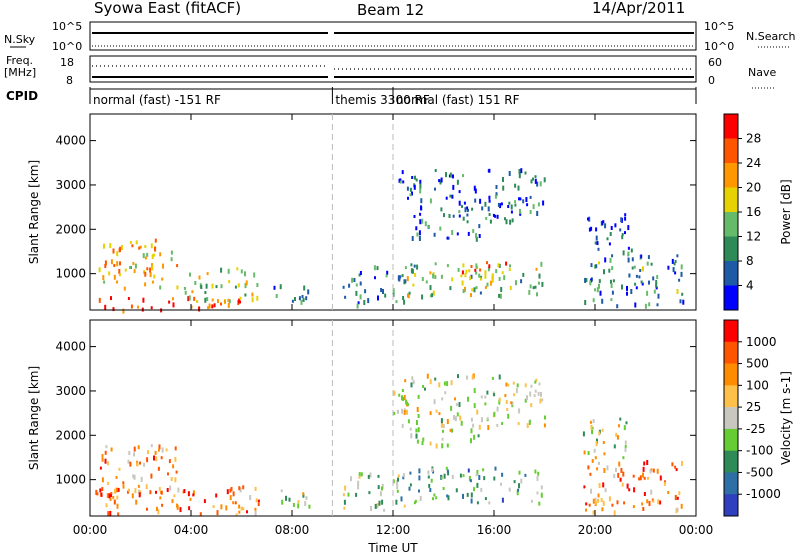 The height and width of the screenshot is (554, 800). I want to click on freq-strip-frame, so click(393, 69).